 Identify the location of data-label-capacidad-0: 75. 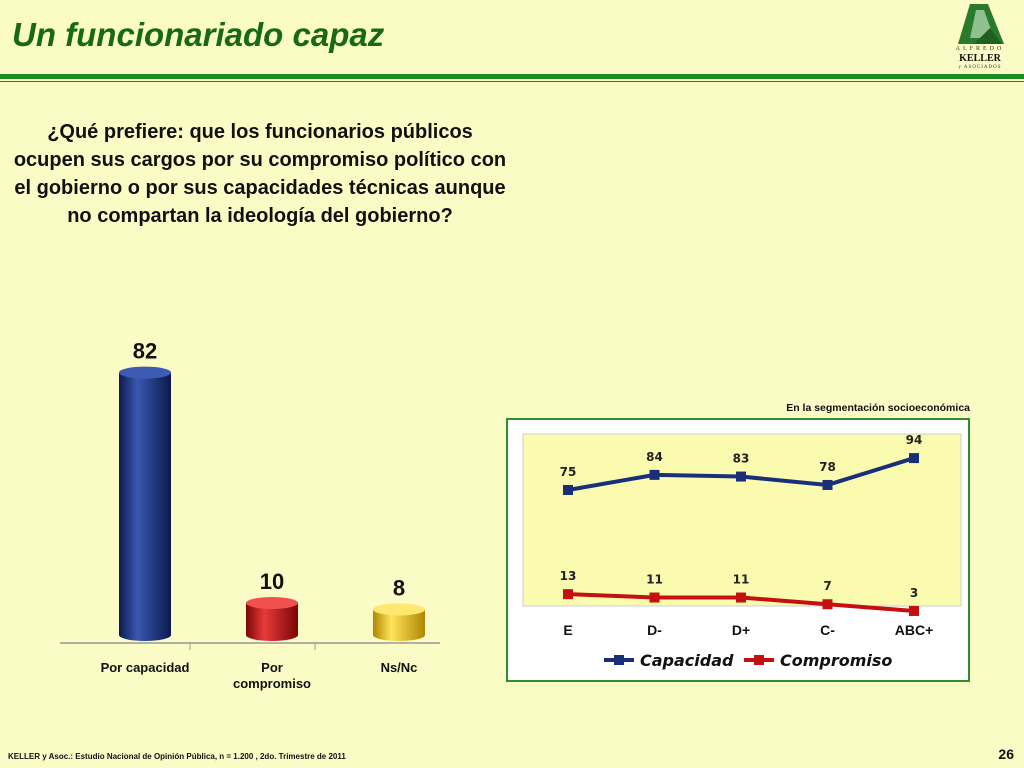
(568, 472).